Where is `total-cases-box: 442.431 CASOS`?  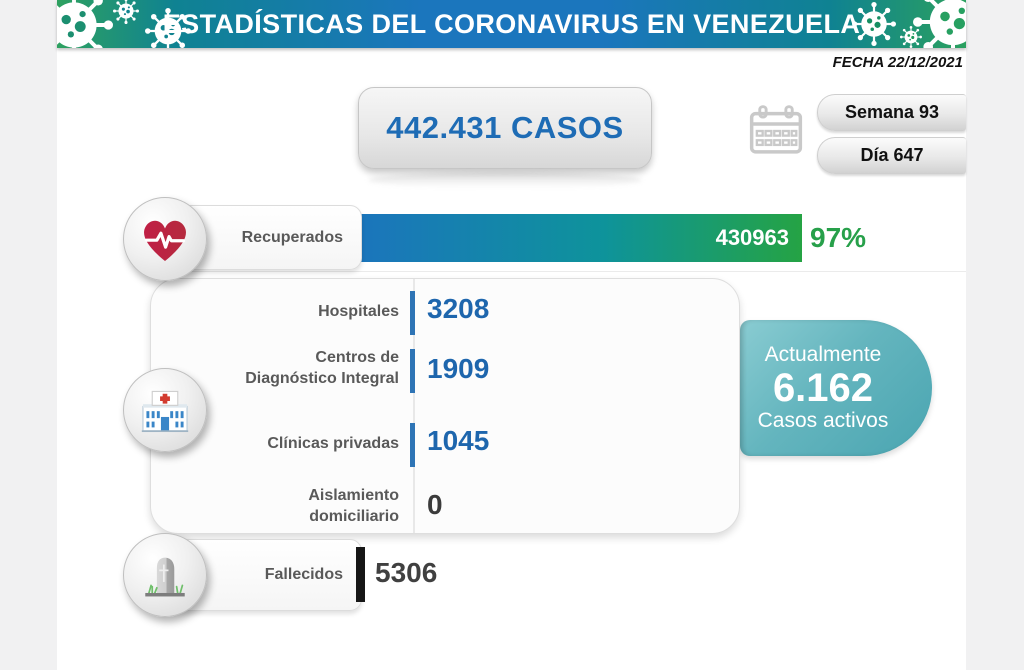 total-cases-box: 442.431 CASOS is located at coordinates (505, 128).